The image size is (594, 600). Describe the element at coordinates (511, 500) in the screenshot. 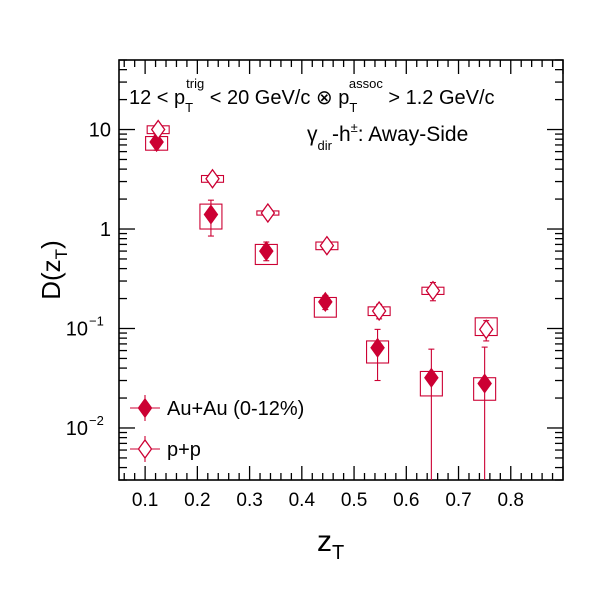

I see `x-tick-label: 0.8` at that location.